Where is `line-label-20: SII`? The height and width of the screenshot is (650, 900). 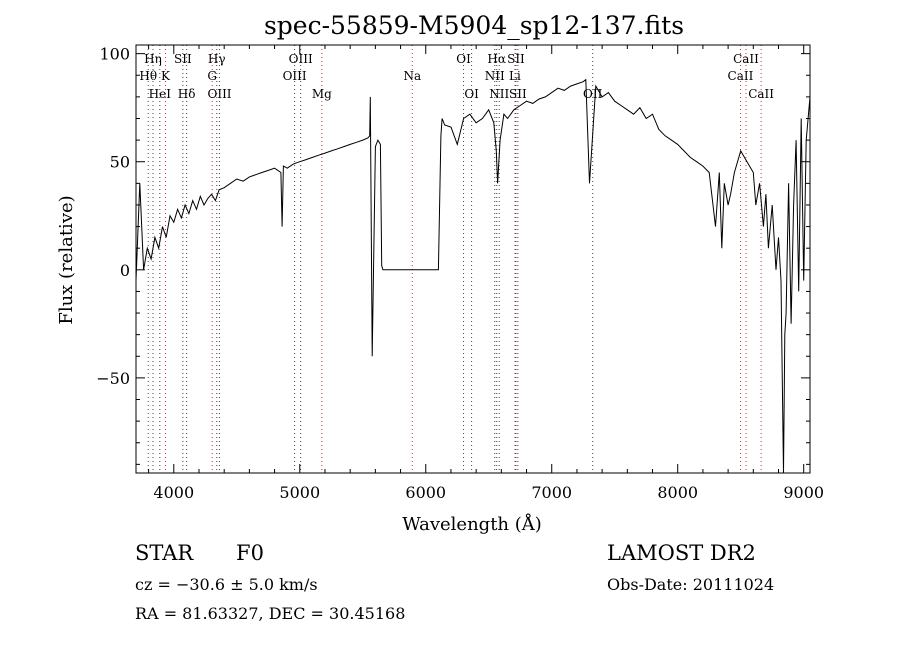 line-label-20: SII is located at coordinates (518, 94).